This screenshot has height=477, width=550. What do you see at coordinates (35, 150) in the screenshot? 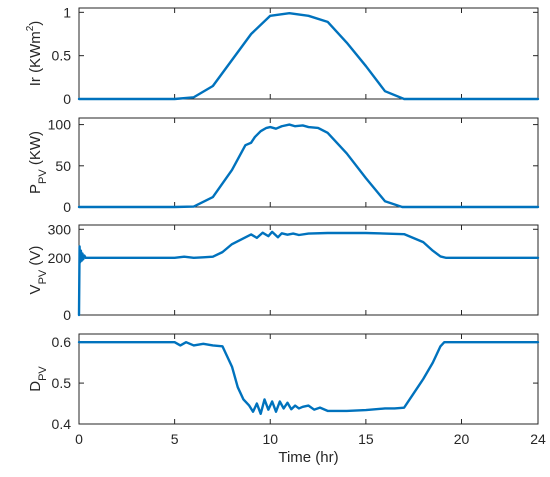
I see `y-label-unit: (KW)` at bounding box center [35, 150].